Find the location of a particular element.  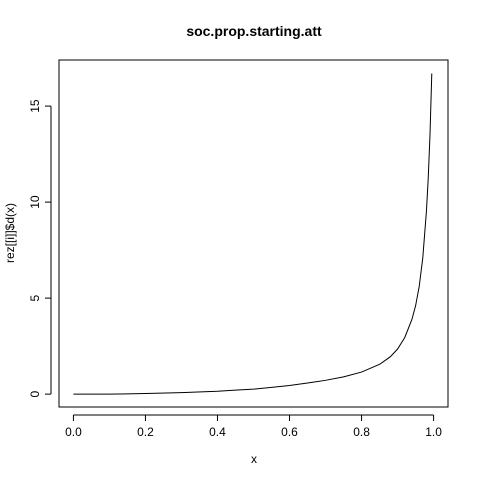

y-tick-label: 0 is located at coordinates (35, 393).